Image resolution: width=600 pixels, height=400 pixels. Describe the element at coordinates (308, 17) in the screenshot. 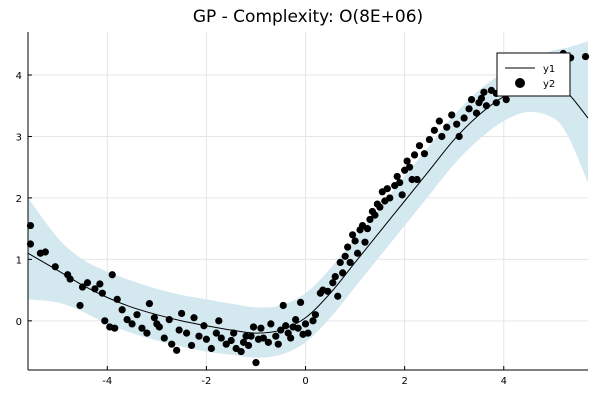

I see `chart-title: GP - Complexity: O(8E+06)` at that location.